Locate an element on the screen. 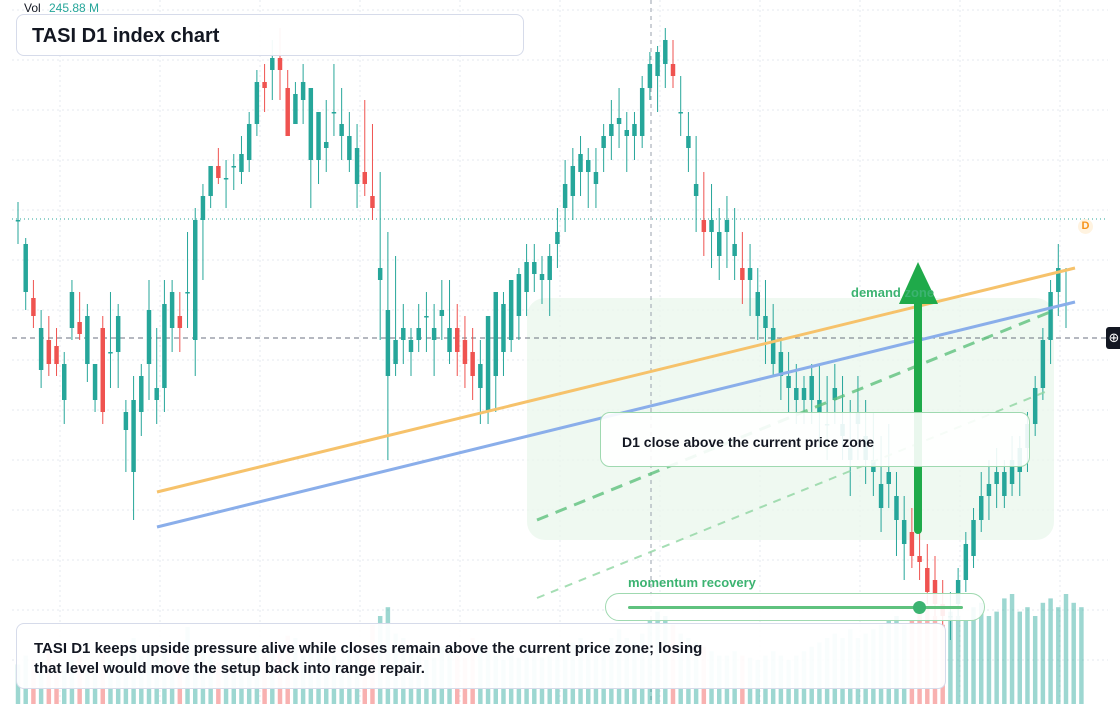 The width and height of the screenshot is (1120, 704). momentum-label: momentum recovery is located at coordinates (692, 582).